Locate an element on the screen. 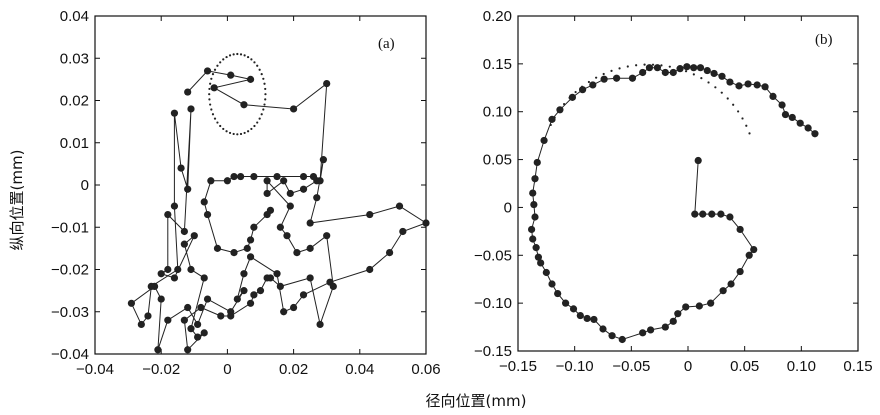 Image resolution: width=880 pixels, height=415 pixels. panel-a-label: (a) is located at coordinates (386, 44).